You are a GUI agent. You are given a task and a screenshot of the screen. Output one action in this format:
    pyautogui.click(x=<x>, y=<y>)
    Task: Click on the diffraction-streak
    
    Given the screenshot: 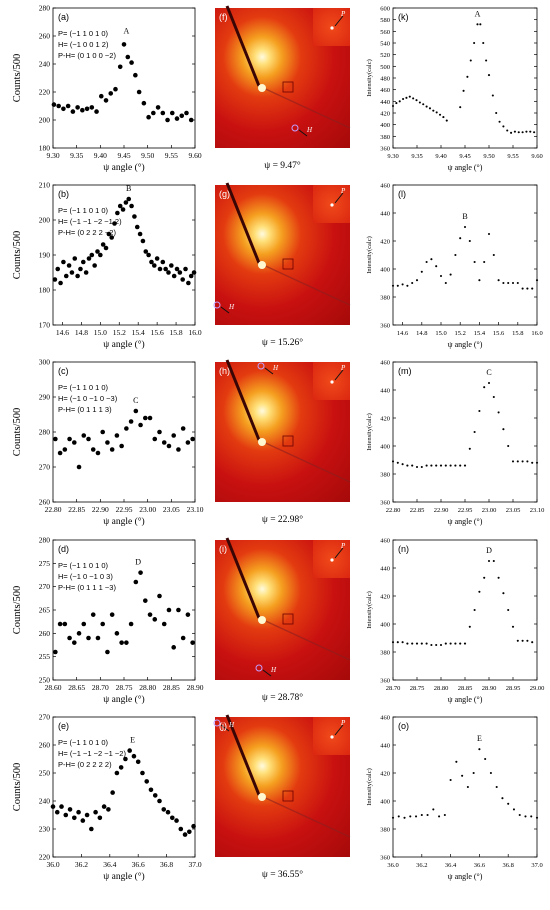 What is the action you would take?
    pyautogui.click(x=304, y=816)
    